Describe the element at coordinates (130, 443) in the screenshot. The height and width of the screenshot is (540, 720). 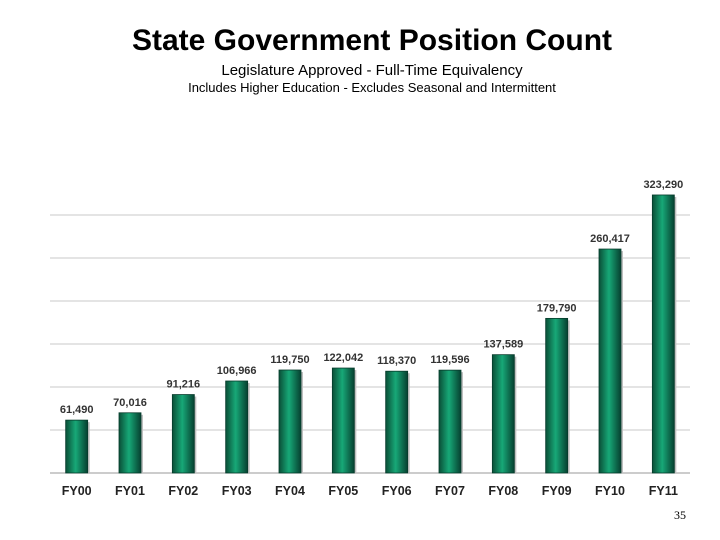
I see `bar-fy01` at that location.